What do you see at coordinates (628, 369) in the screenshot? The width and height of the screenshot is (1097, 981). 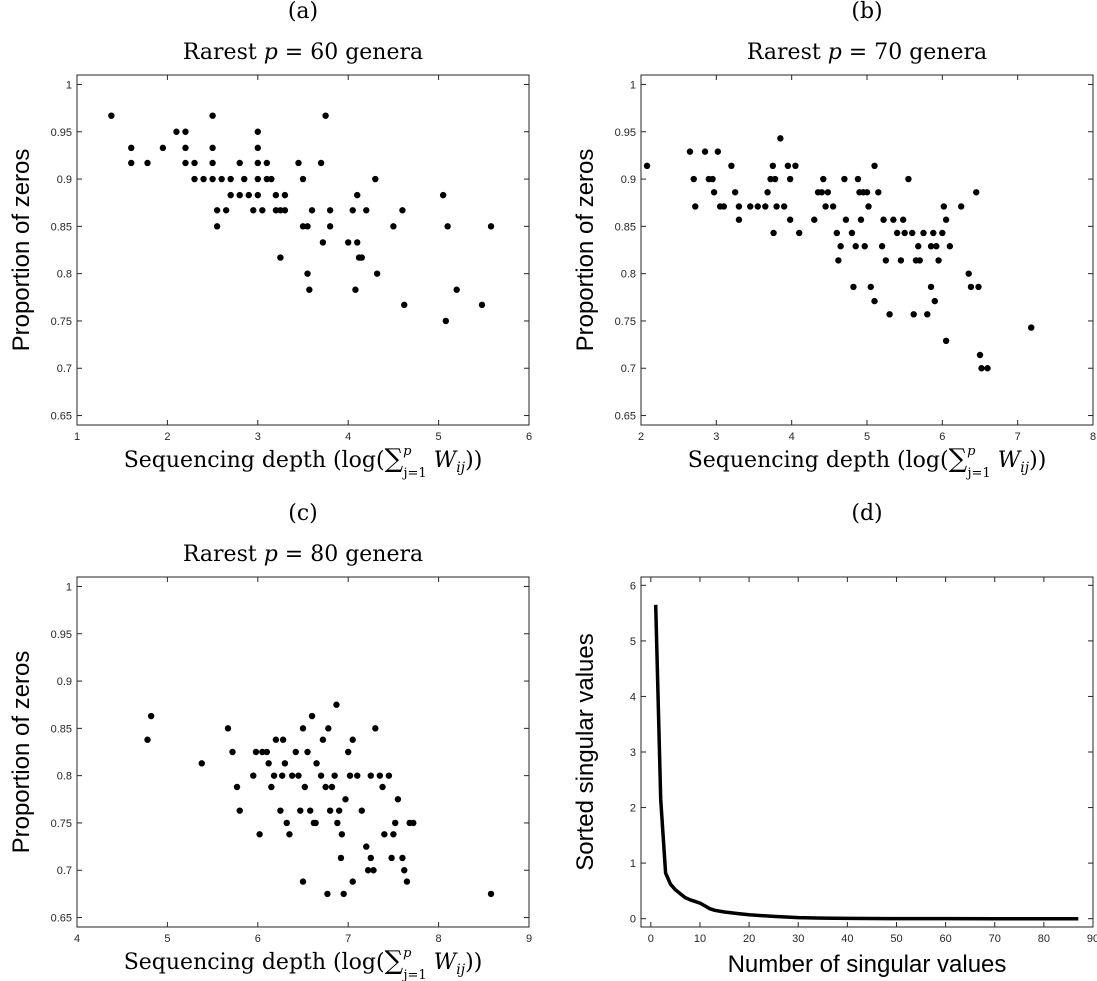 I see `y-tick-label: 0.7` at bounding box center [628, 369].